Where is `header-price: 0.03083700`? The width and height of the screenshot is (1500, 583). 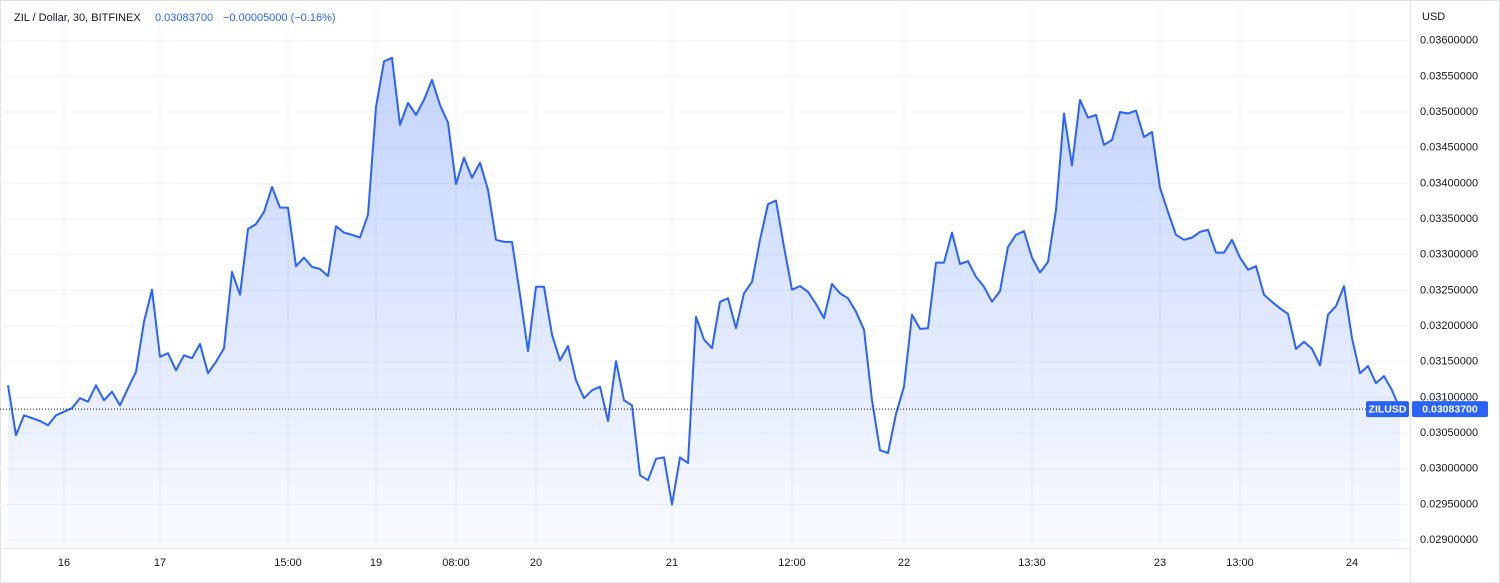
header-price: 0.03083700 is located at coordinates (184, 18).